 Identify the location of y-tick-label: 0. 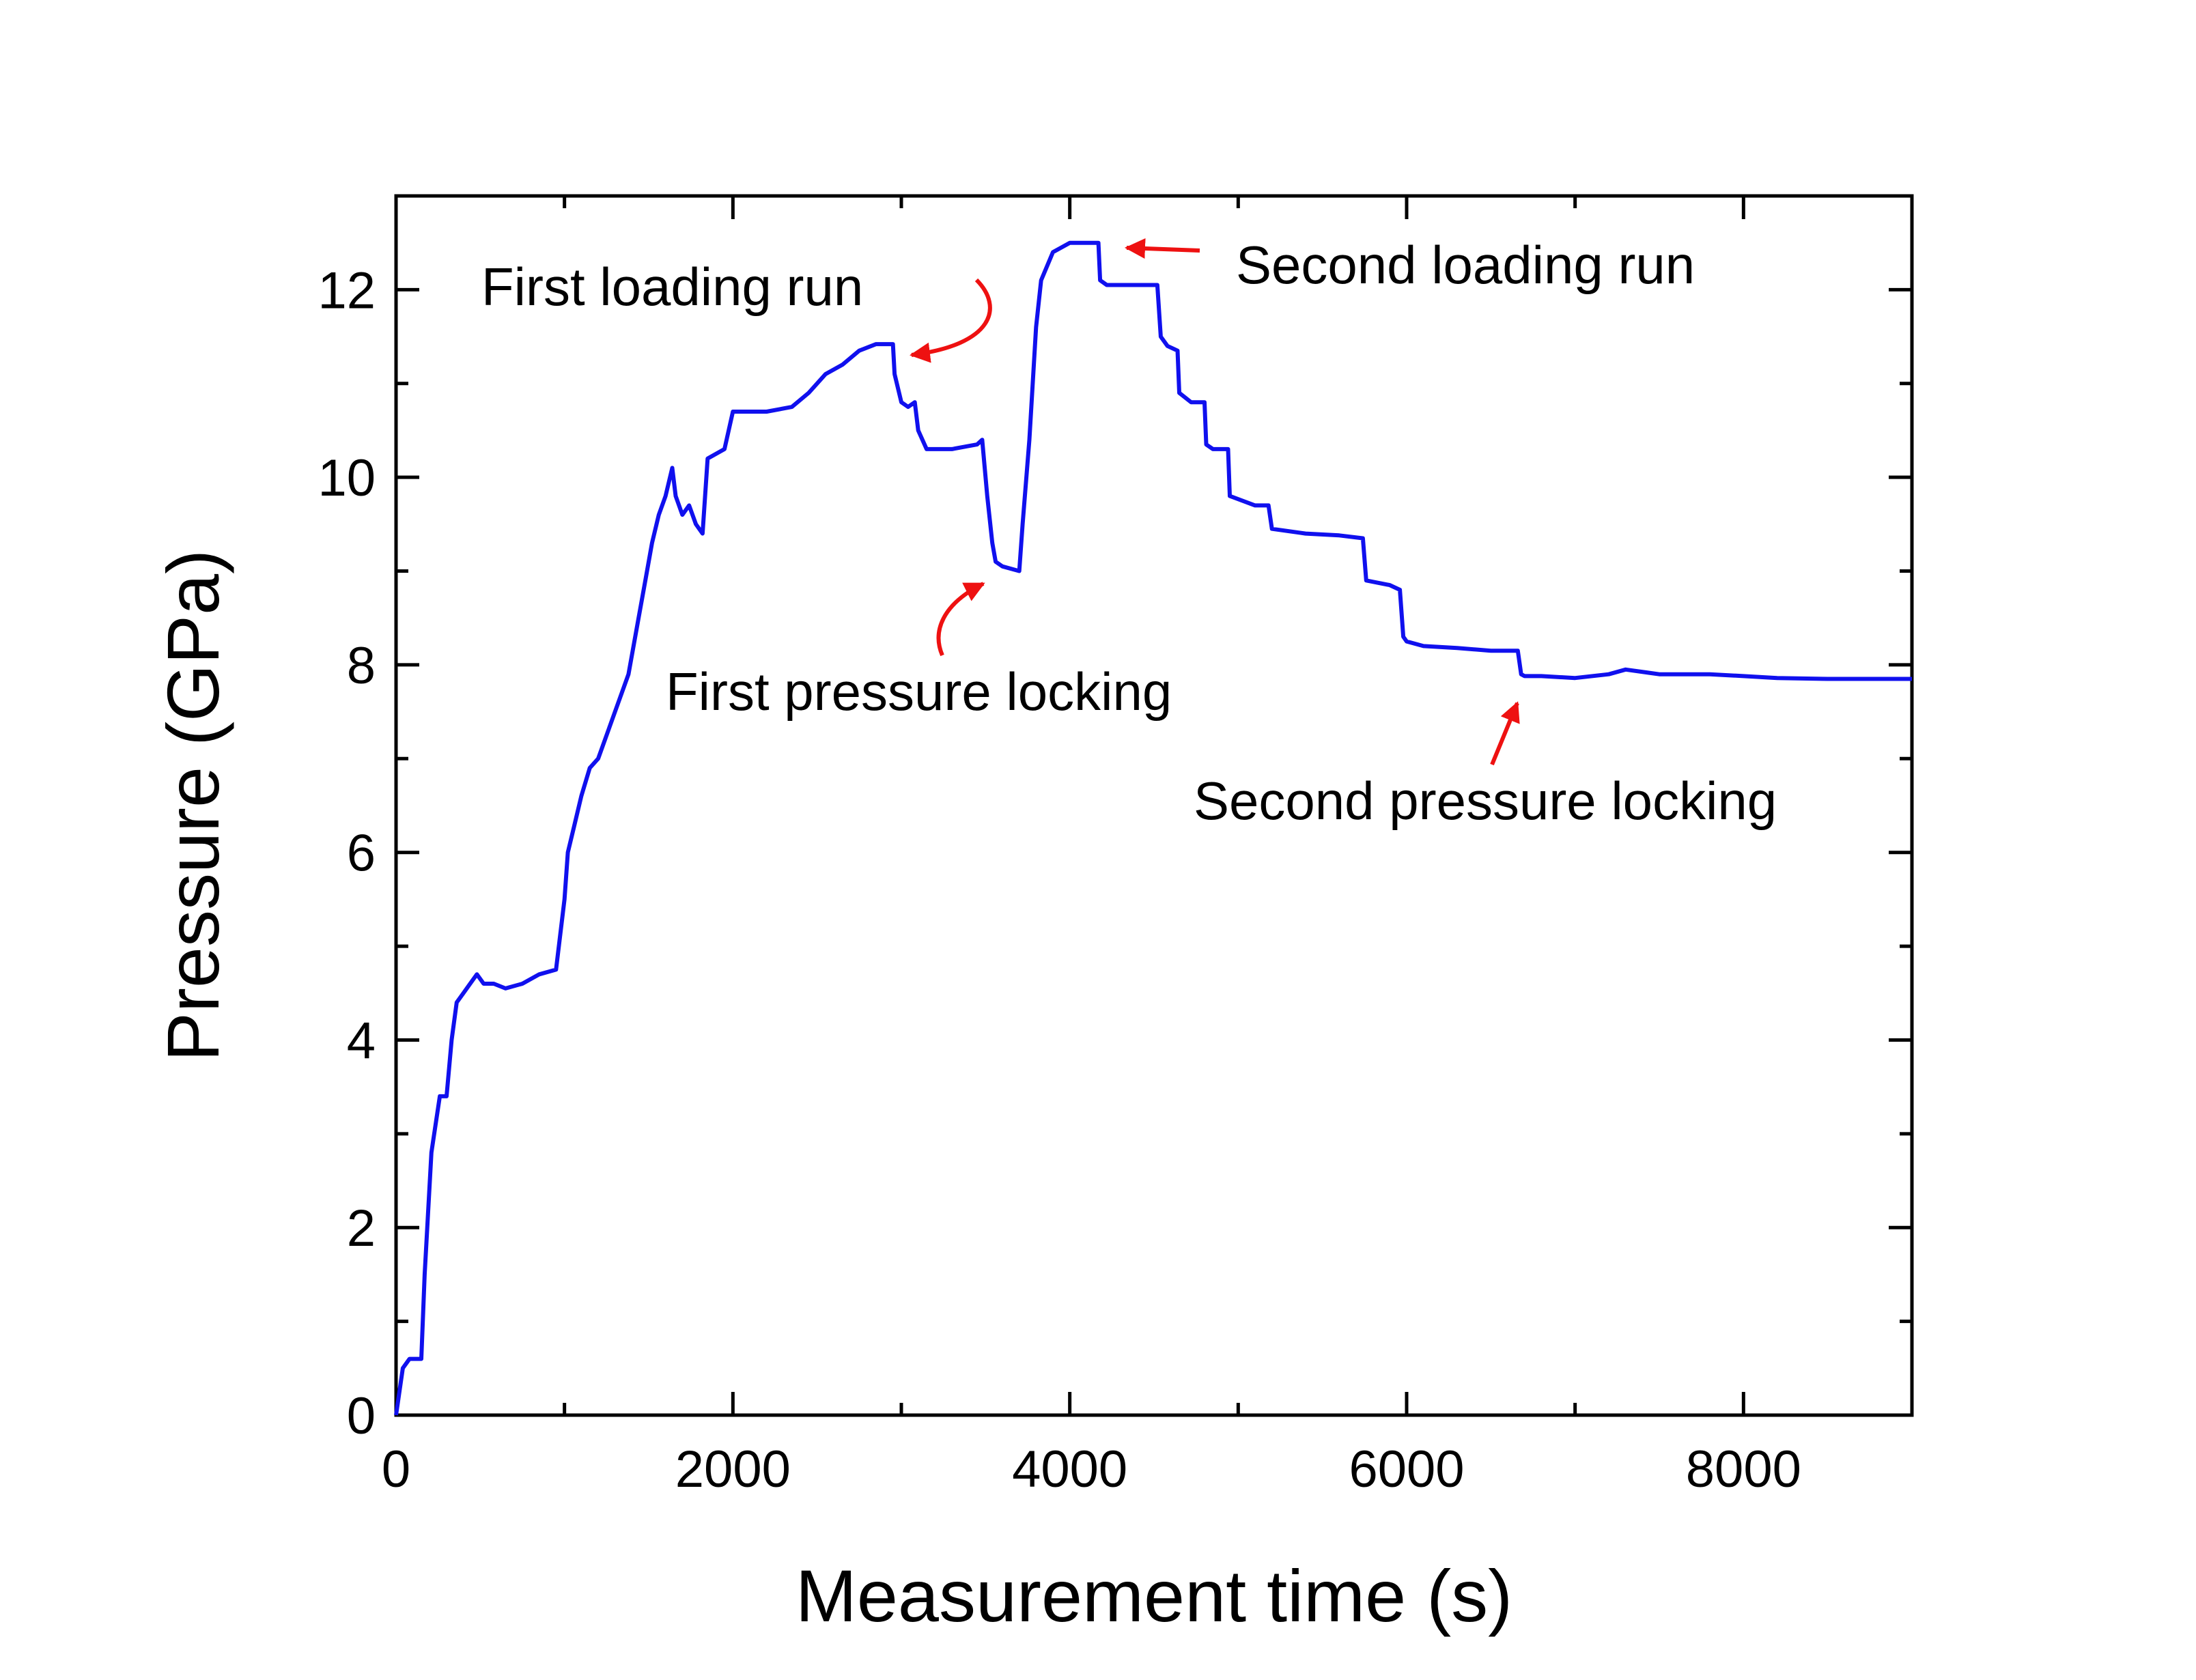
(362, 1416).